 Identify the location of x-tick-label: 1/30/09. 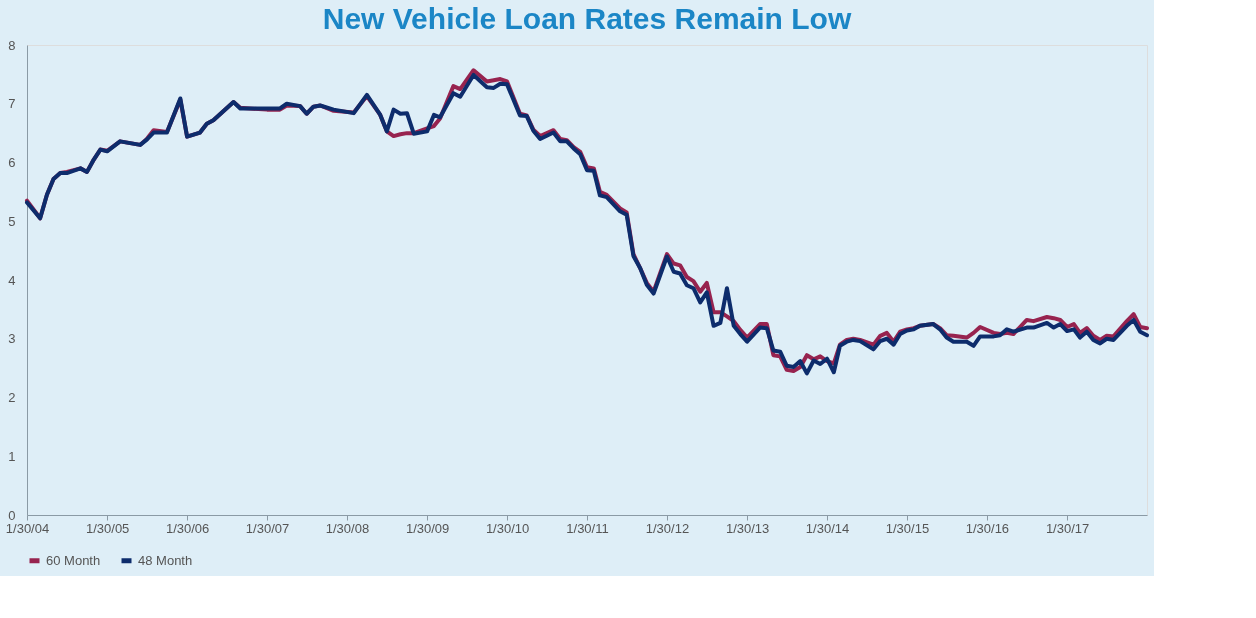
(427, 528).